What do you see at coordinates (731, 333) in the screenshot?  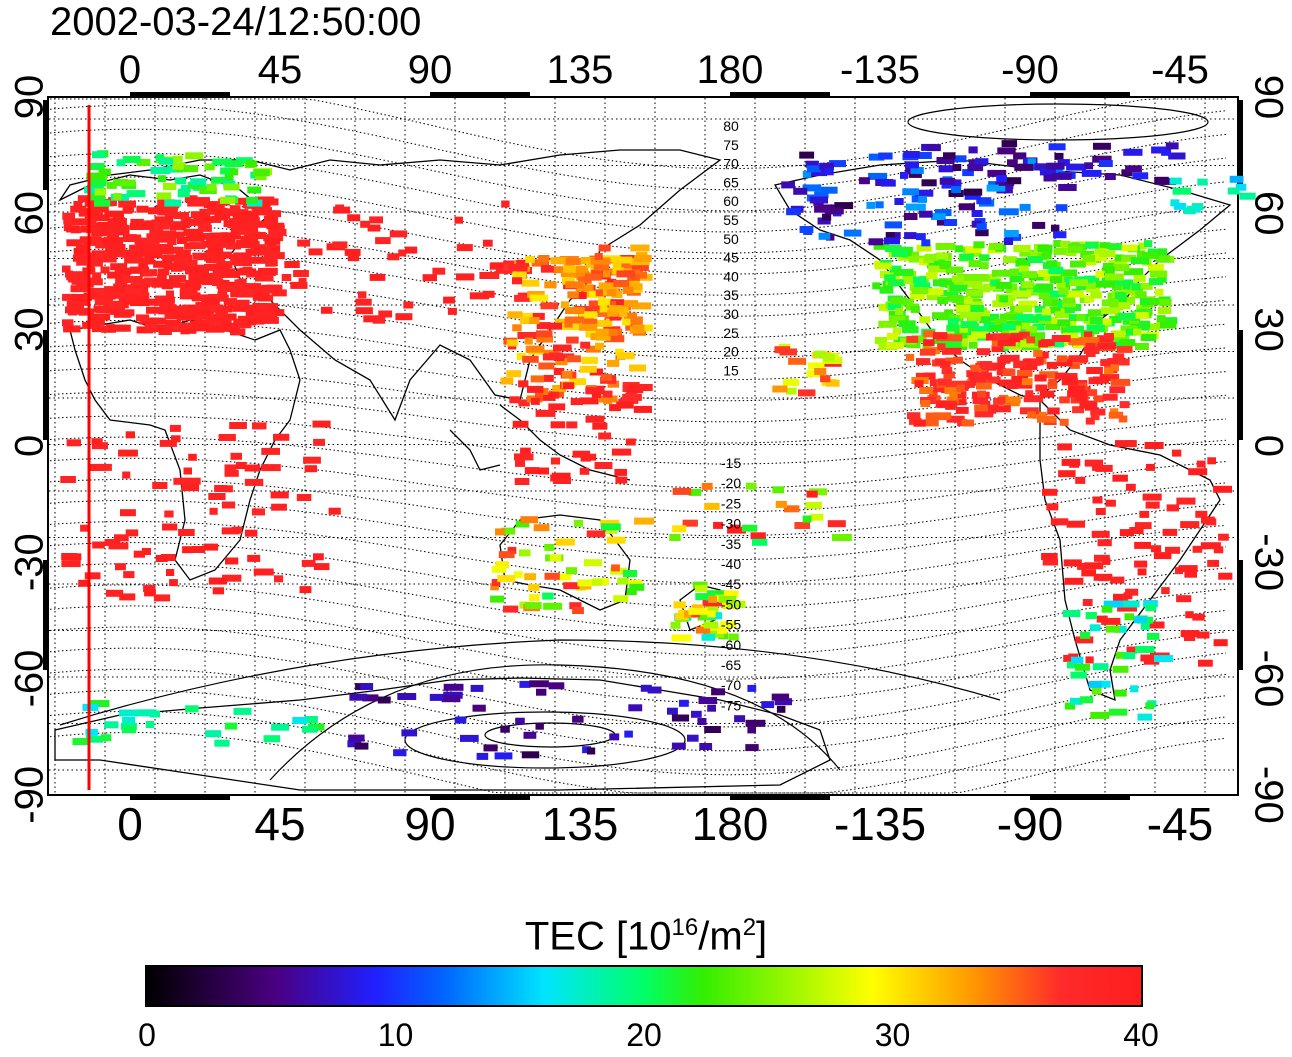 I see `contour-label: 25` at bounding box center [731, 333].